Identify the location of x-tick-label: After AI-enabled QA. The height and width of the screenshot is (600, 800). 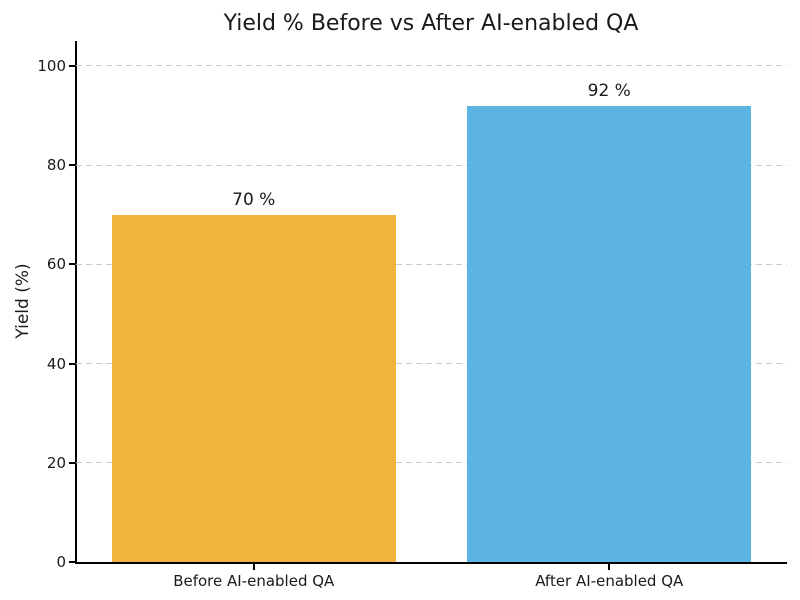
(609, 581).